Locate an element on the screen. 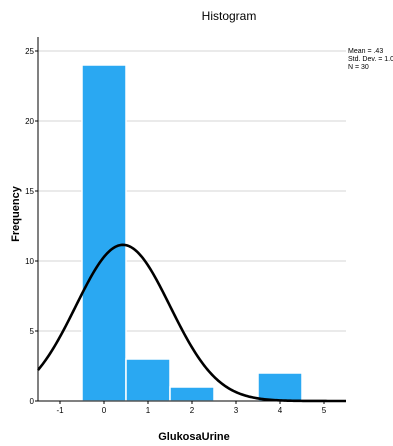 The width and height of the screenshot is (393, 446). x-tick-label: 5 is located at coordinates (324, 410).